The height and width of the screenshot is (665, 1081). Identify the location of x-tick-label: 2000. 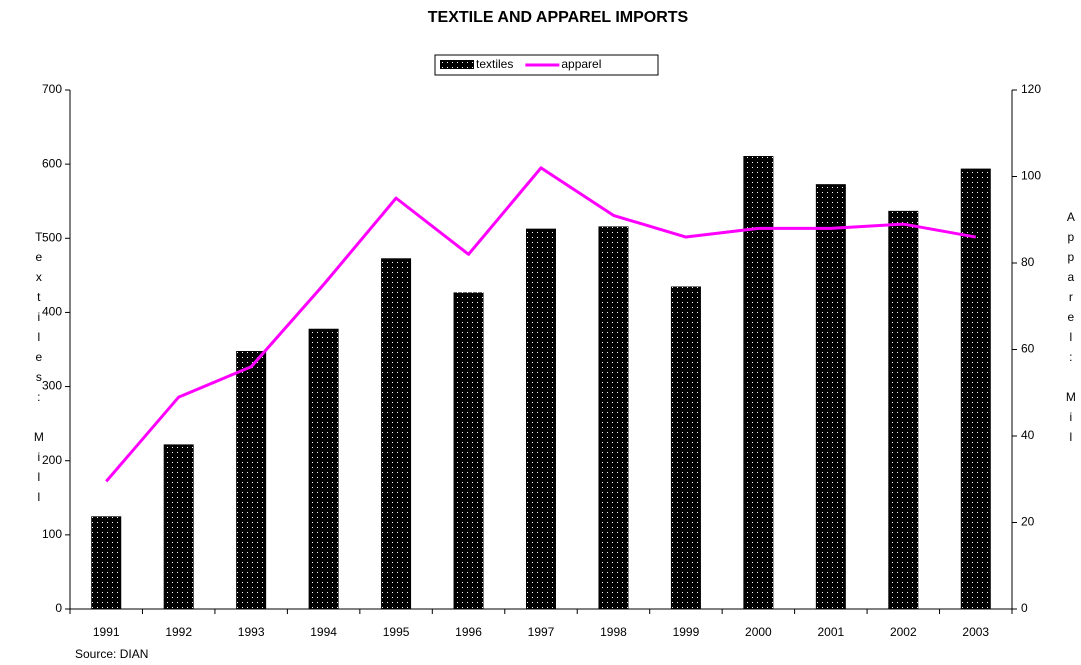
(758, 632).